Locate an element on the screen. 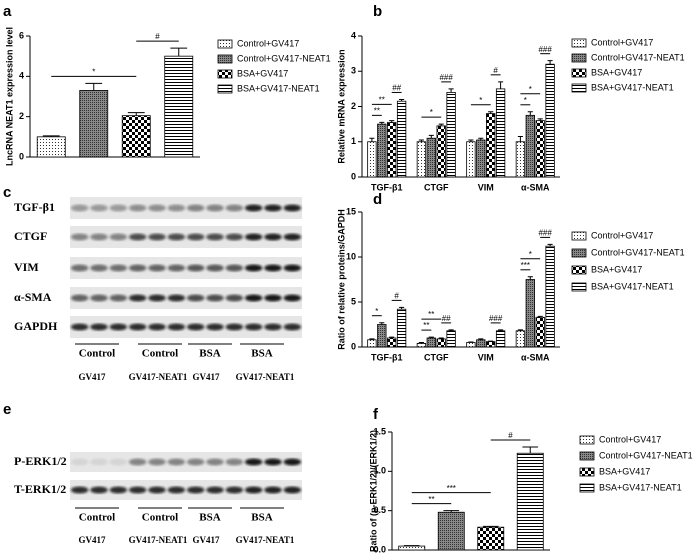 The width and height of the screenshot is (698, 558). y-axis-label: Ratio of (p-ERK1/2)/(ERK1/2) is located at coordinates (373, 491).